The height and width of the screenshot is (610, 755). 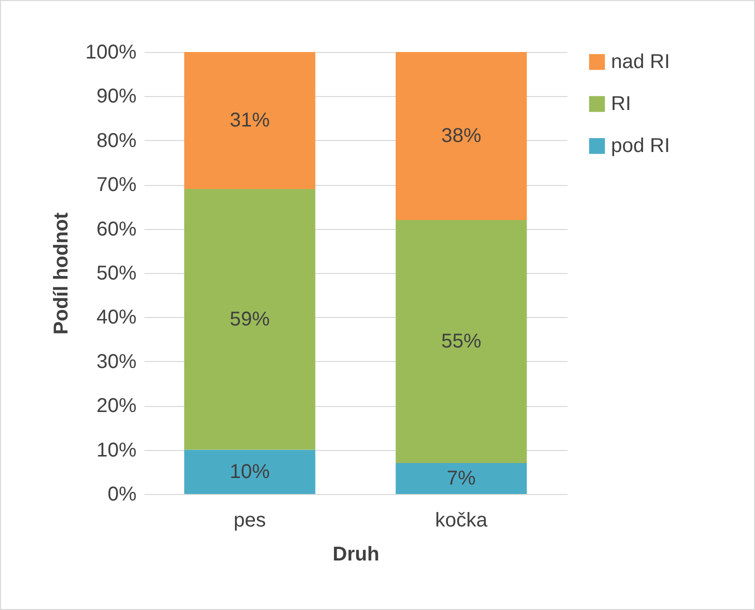 What do you see at coordinates (116, 229) in the screenshot?
I see `y-tick-label: 60%` at bounding box center [116, 229].